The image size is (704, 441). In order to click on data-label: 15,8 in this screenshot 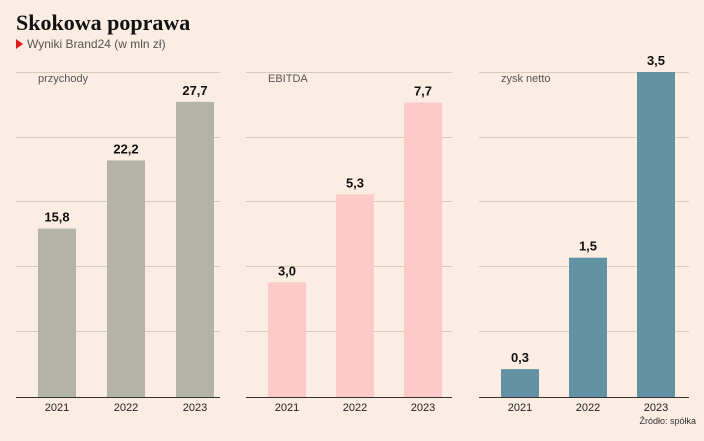, I will do `click(56, 217)`.